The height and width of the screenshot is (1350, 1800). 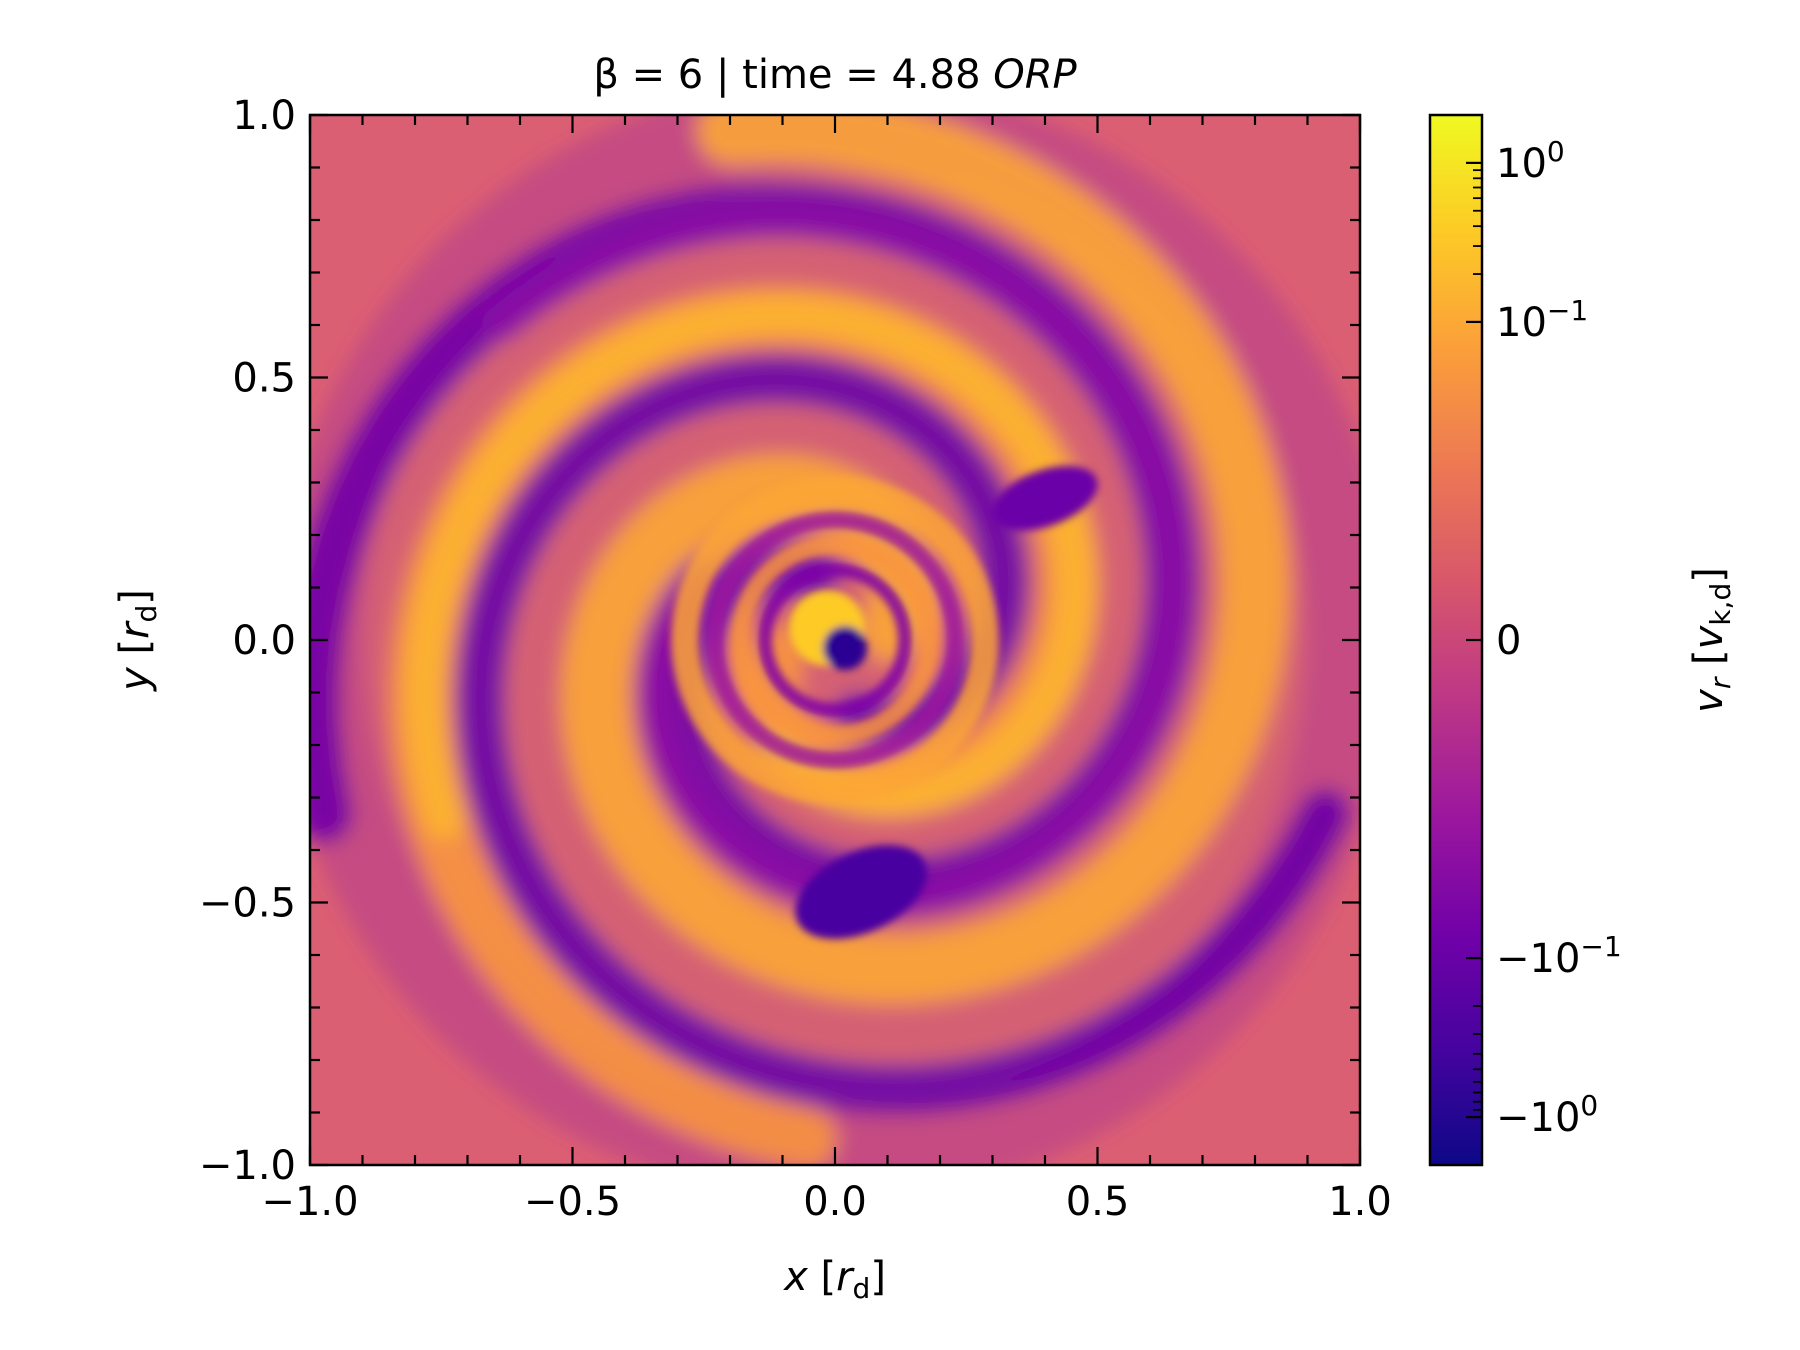 I want to click on chart-title-italic: ORP, so click(x=1035, y=75).